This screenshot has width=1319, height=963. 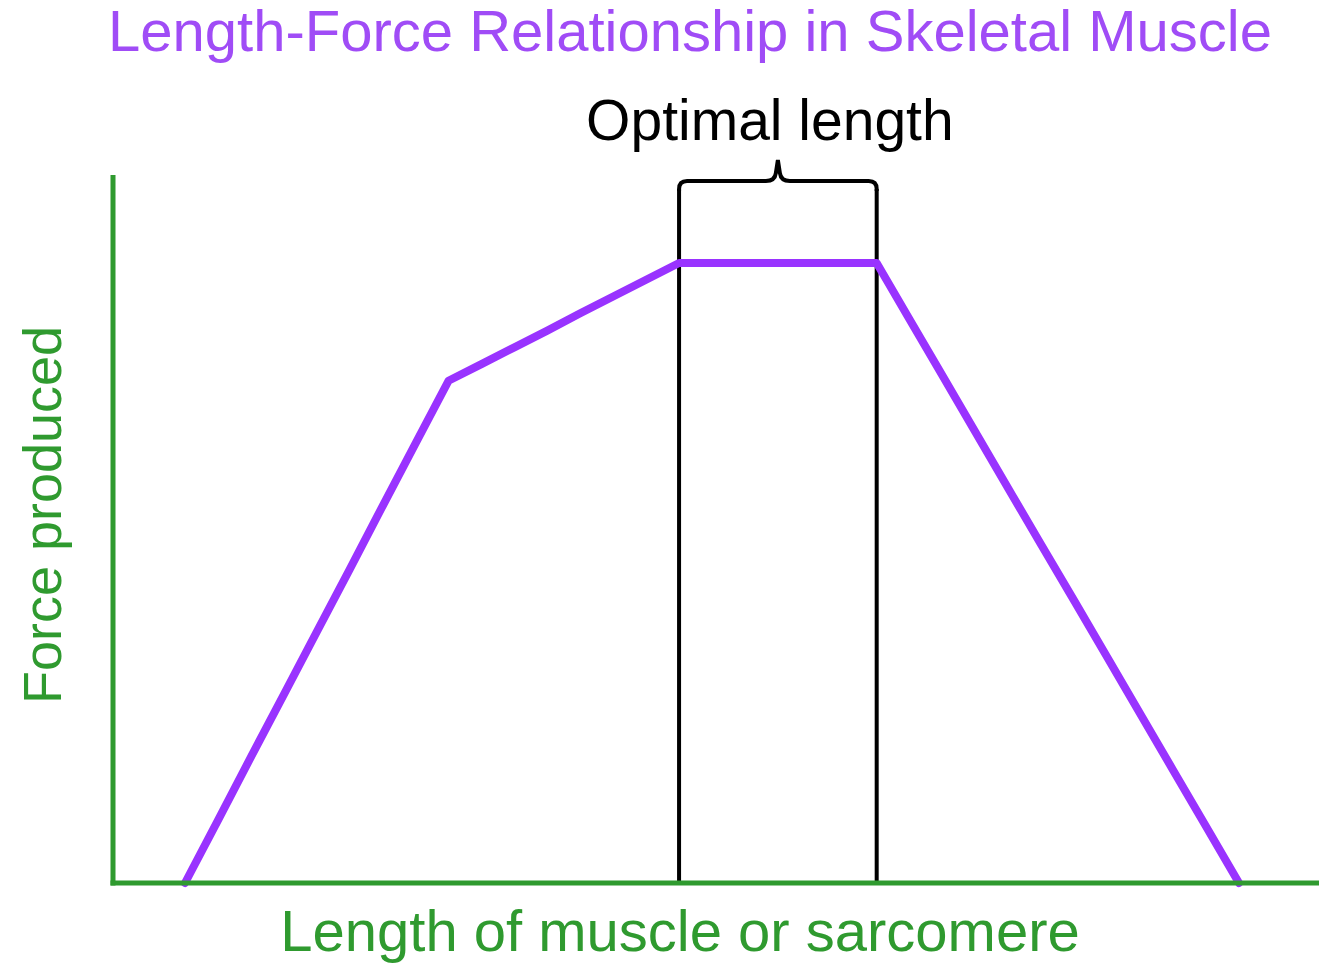 I want to click on chart-title: Length-Force Relationship in Skeletal Muscle, so click(x=690, y=31).